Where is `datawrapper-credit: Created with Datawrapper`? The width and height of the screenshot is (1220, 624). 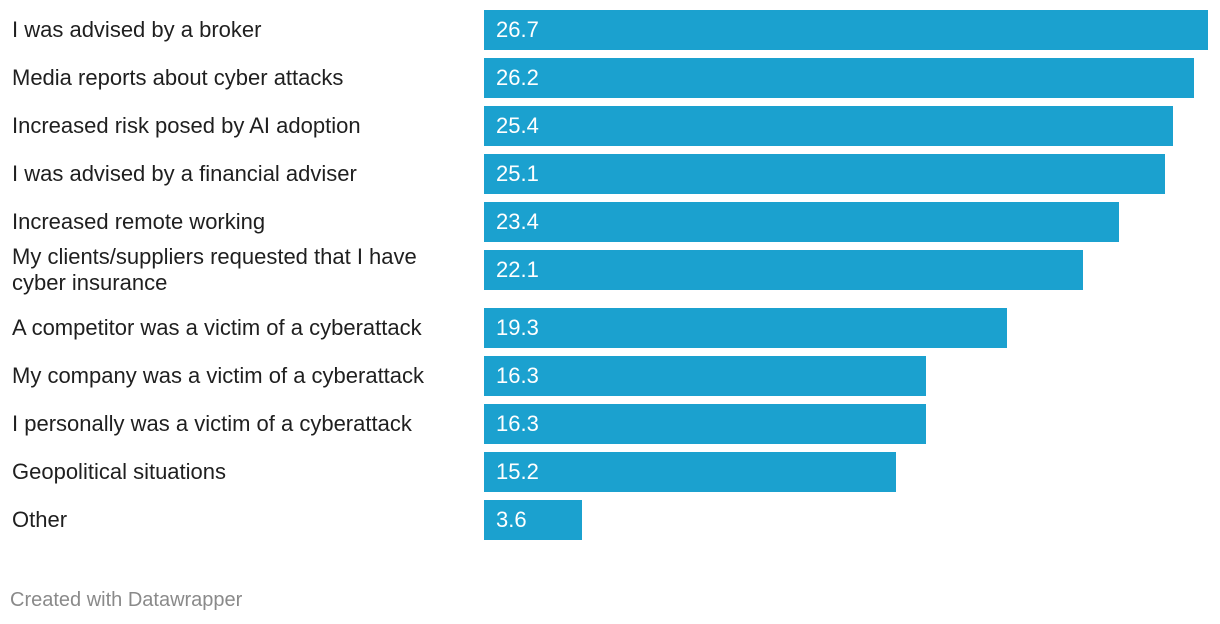 datawrapper-credit: Created with Datawrapper is located at coordinates (126, 600).